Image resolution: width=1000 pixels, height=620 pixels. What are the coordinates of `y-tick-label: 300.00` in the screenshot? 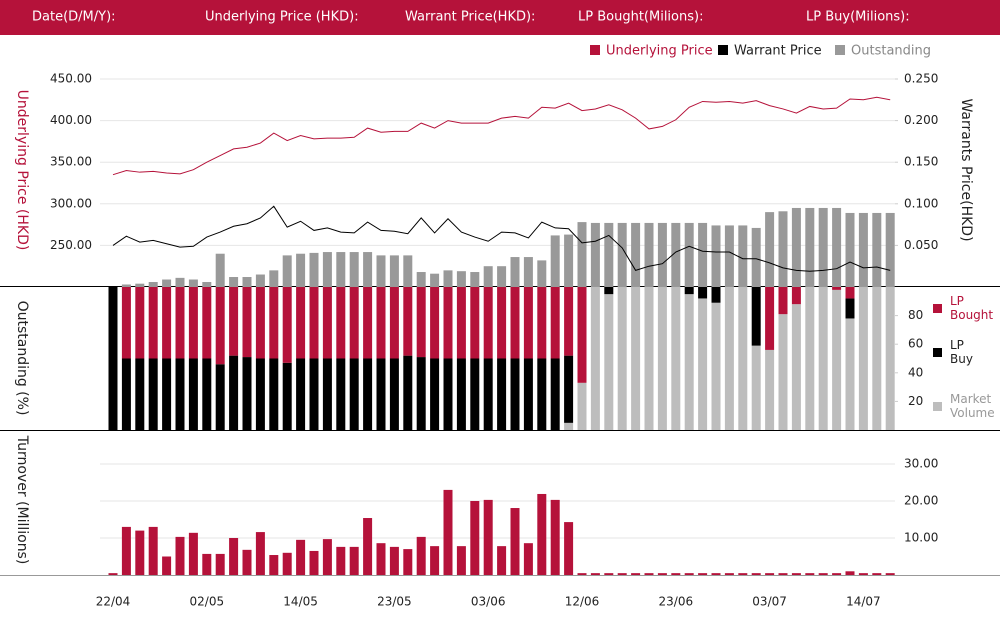 It's located at (71, 203).